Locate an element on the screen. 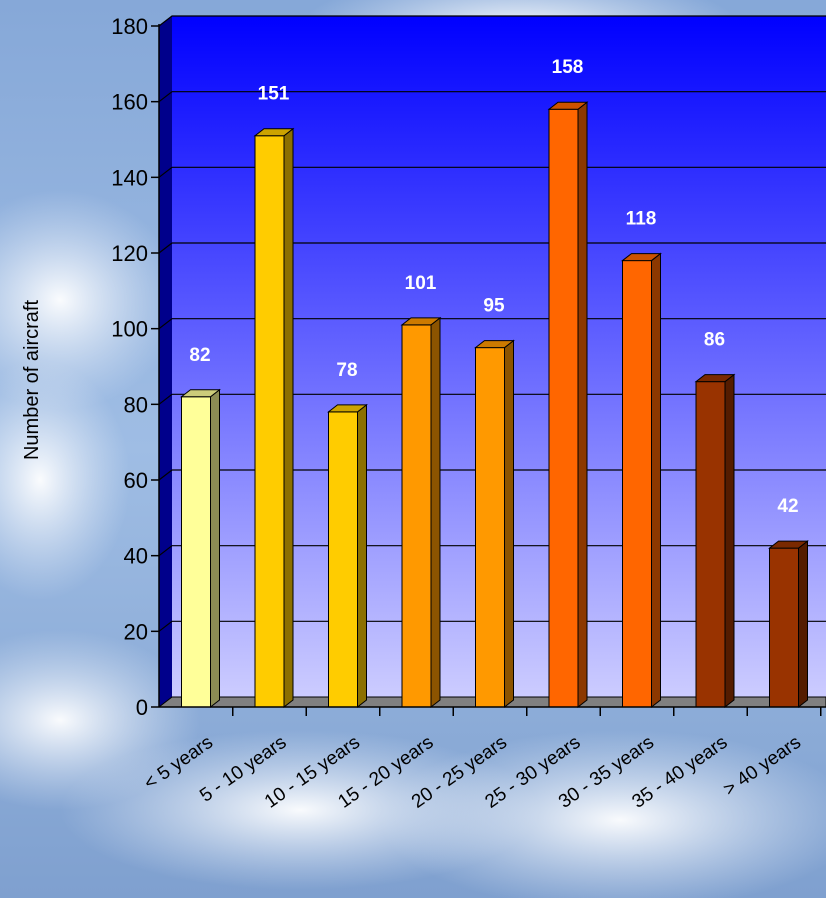 The image size is (826, 898). y-tick-label: 40 is located at coordinates (136, 556).